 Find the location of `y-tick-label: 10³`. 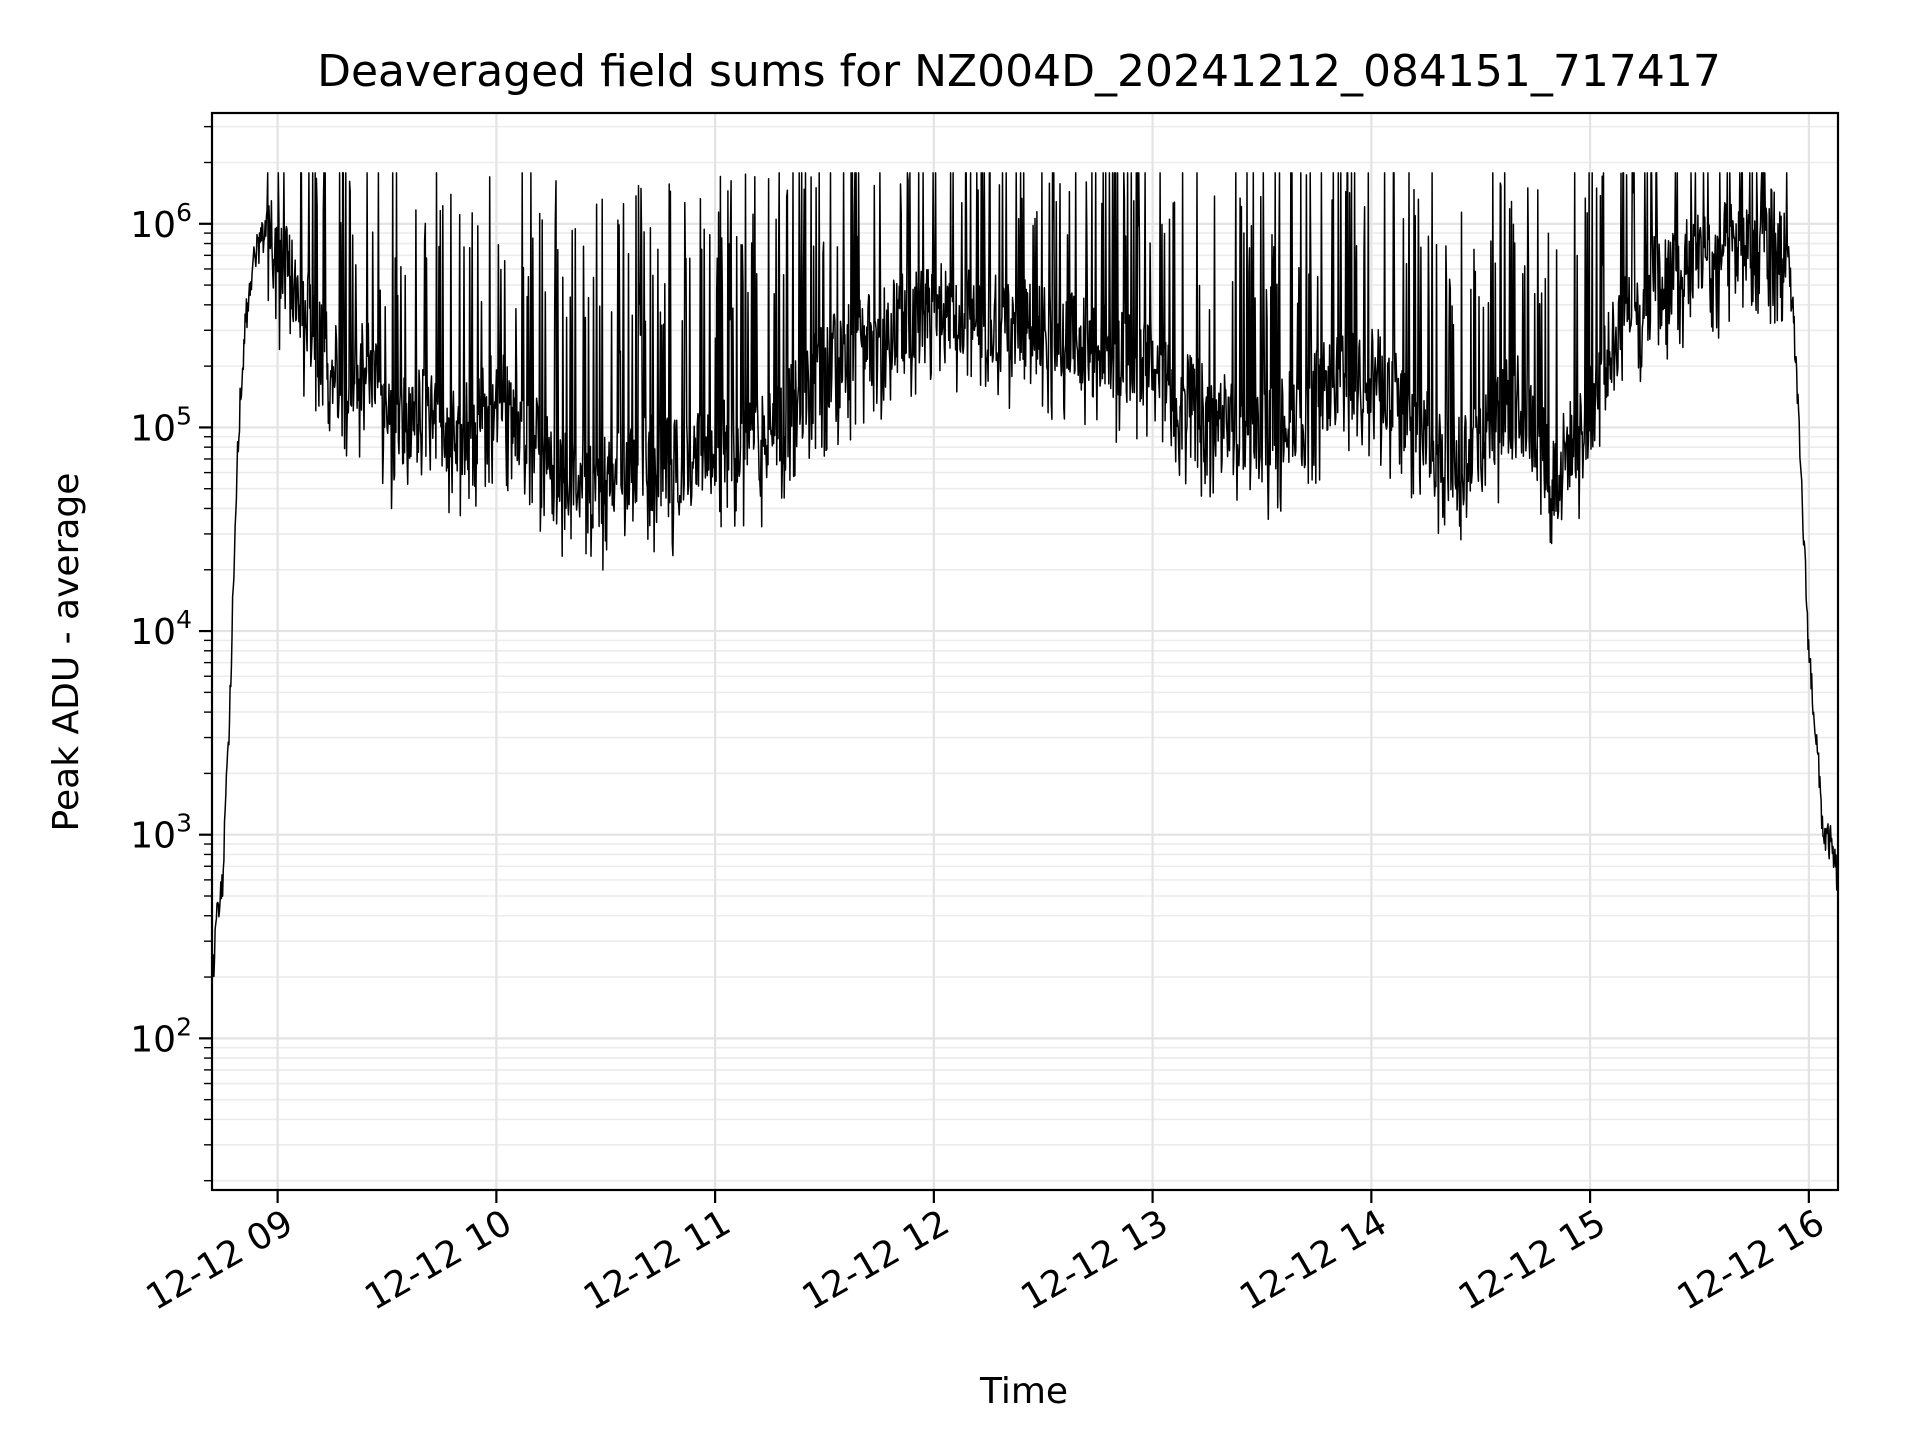

y-tick-label: 10³ is located at coordinates (161, 833).